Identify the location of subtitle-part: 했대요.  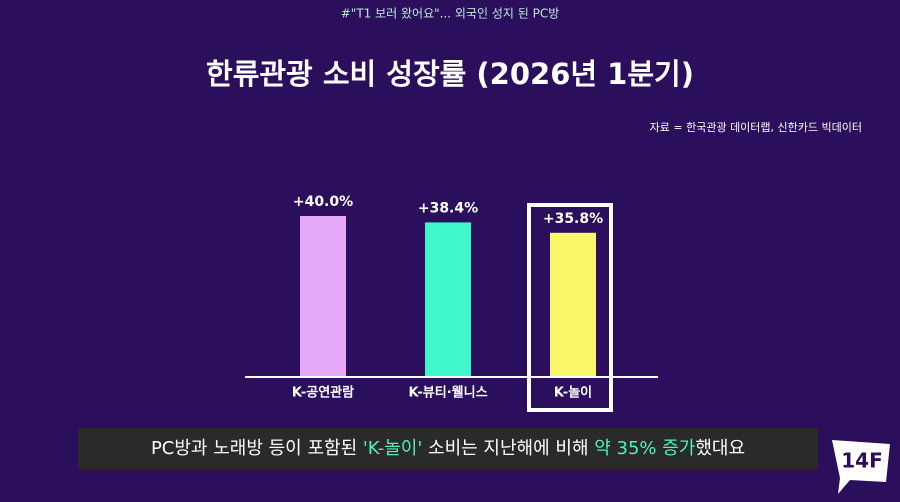
(720, 448).